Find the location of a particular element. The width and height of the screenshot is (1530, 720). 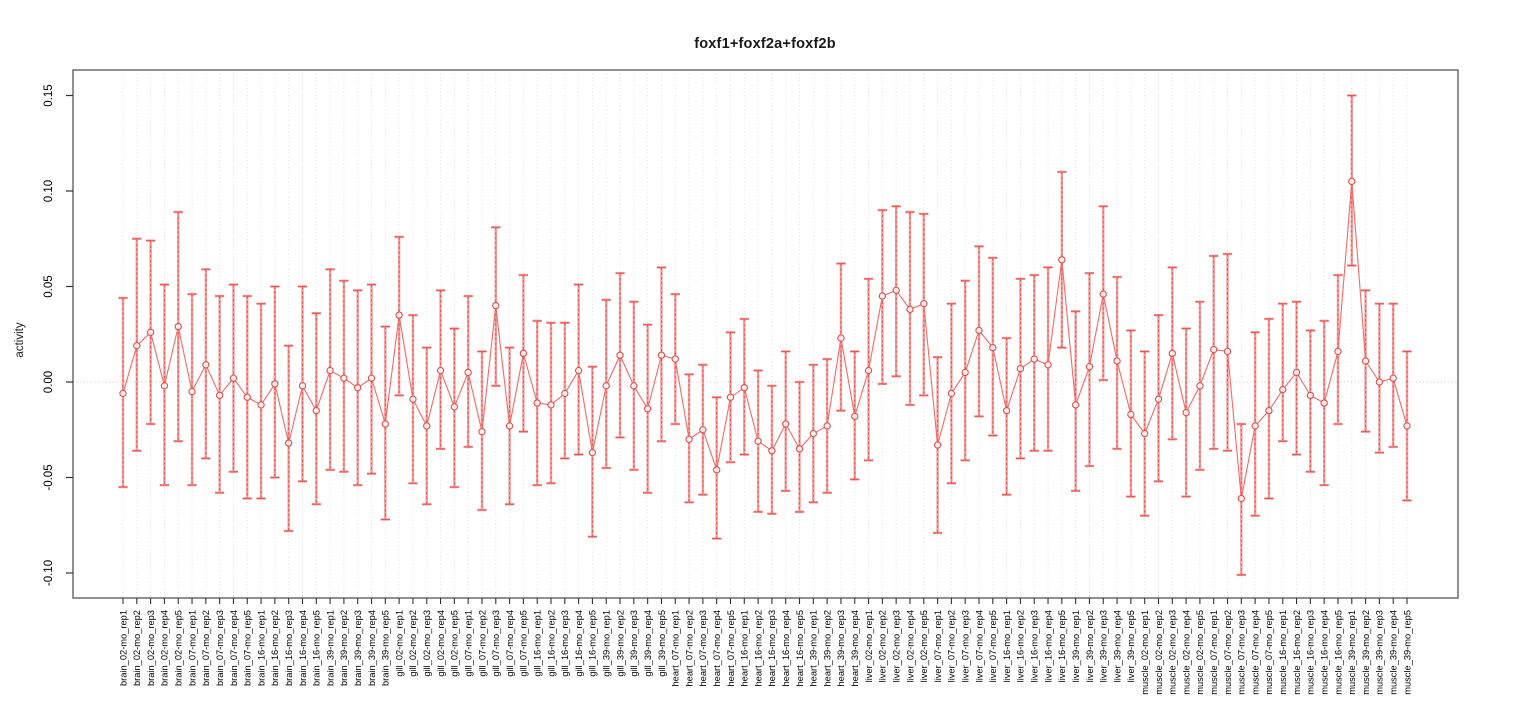

x-tick-label: brain_39-mo_rep1 is located at coordinates (330, 648).